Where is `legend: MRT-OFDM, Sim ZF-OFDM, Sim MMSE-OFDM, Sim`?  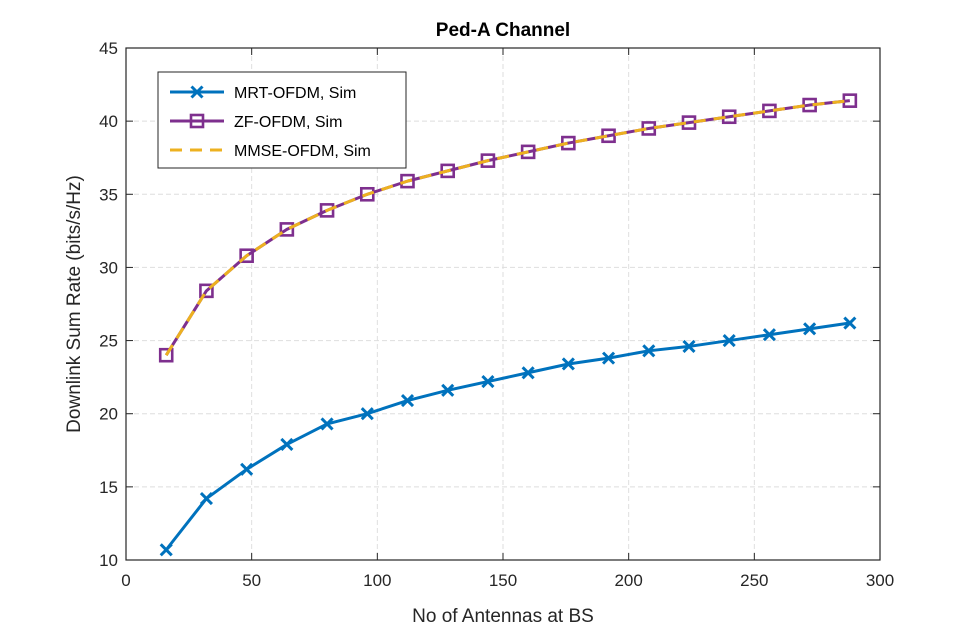
legend: MRT-OFDM, Sim ZF-OFDM, Sim MMSE-OFDM, Sim is located at coordinates (282, 120).